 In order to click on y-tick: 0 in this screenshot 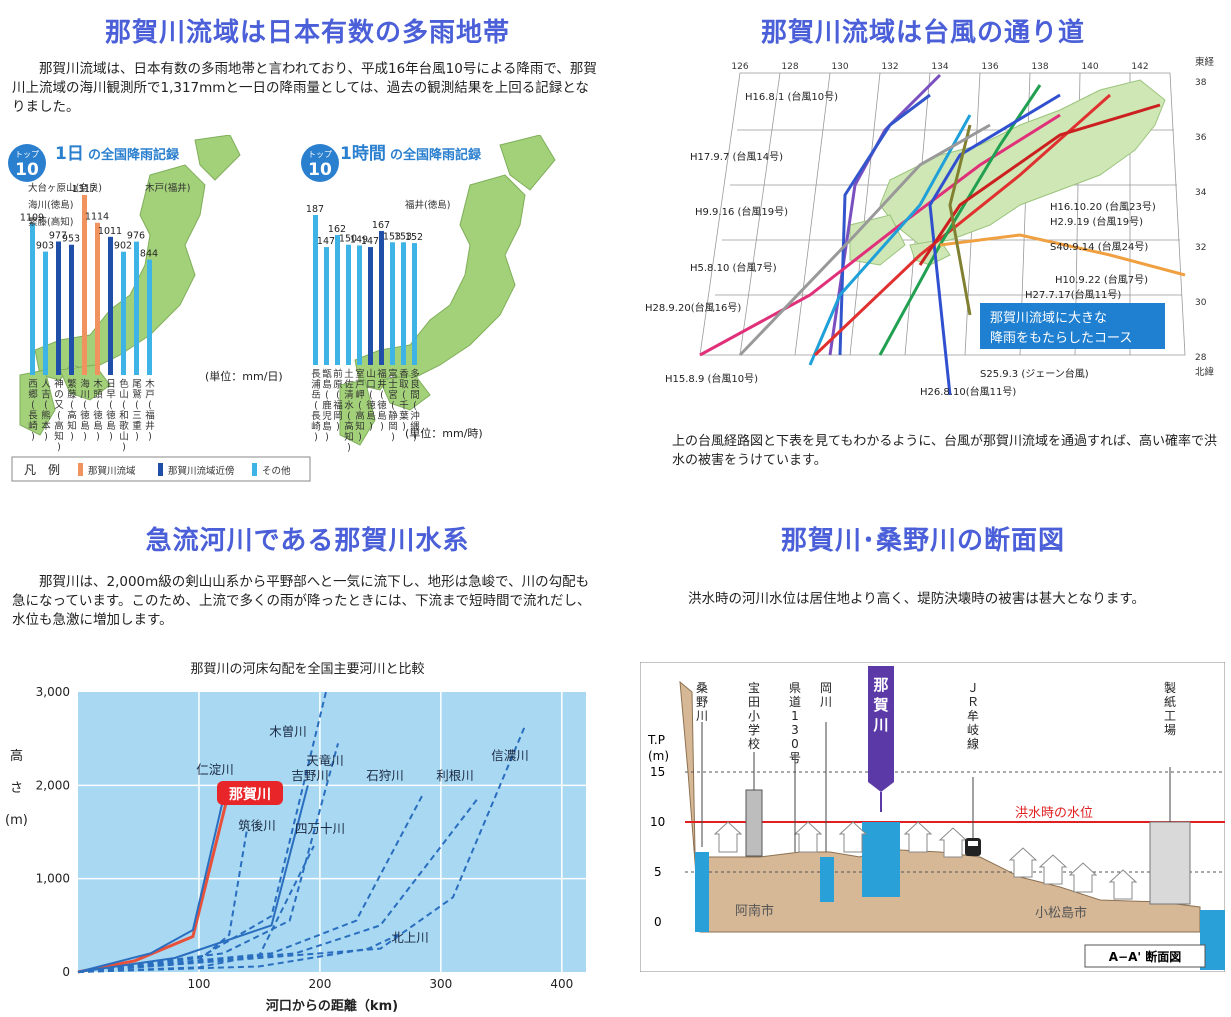, I will do `click(66, 972)`.